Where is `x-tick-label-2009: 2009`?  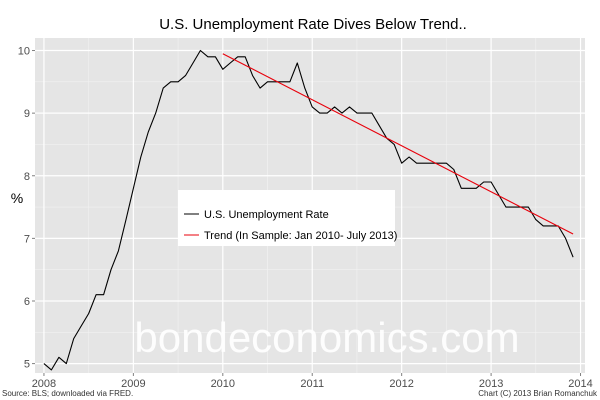 x-tick-label-2009: 2009 is located at coordinates (133, 384).